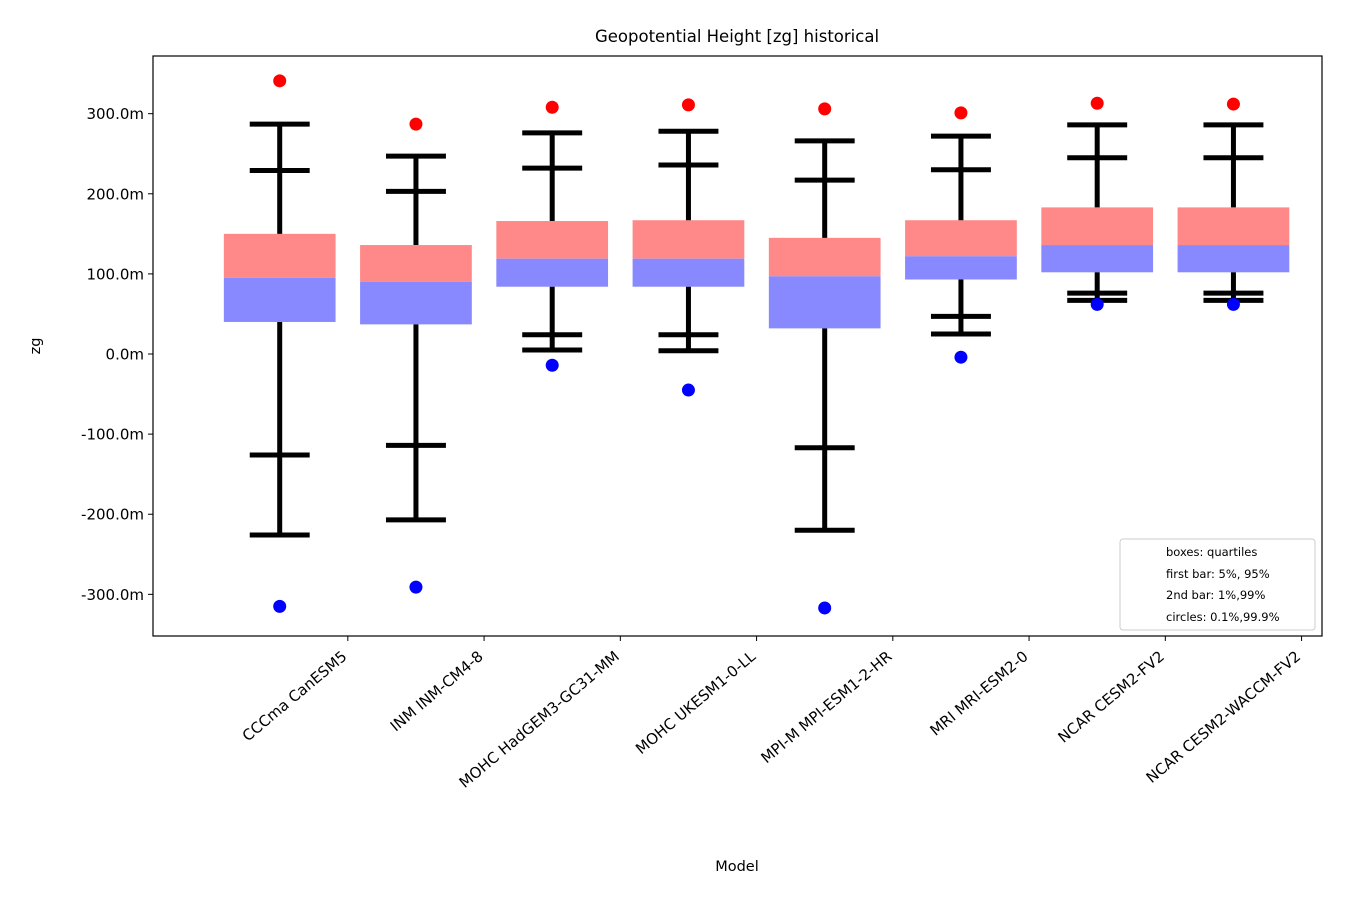 Image resolution: width=1350 pixels, height=900 pixels. What do you see at coordinates (1215, 595) in the screenshot?
I see `legend-entry: 2nd bar: 1%,99%` at bounding box center [1215, 595].